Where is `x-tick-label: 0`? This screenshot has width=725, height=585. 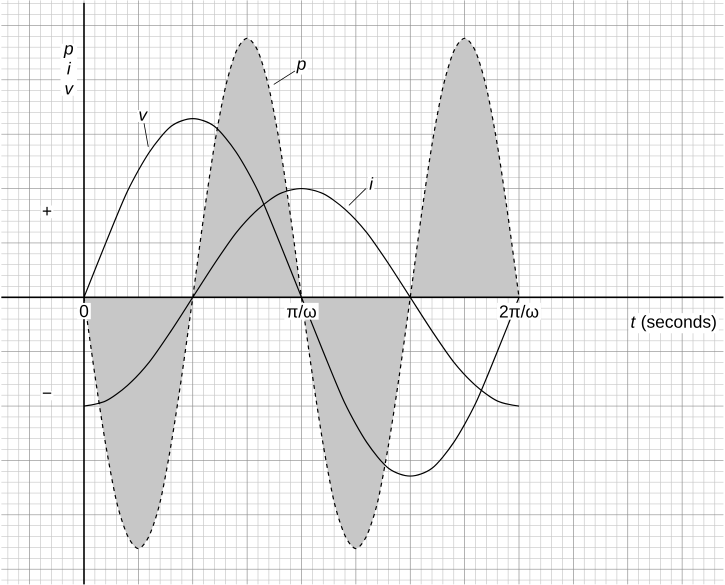
x-tick-label: 0 is located at coordinates (84, 311).